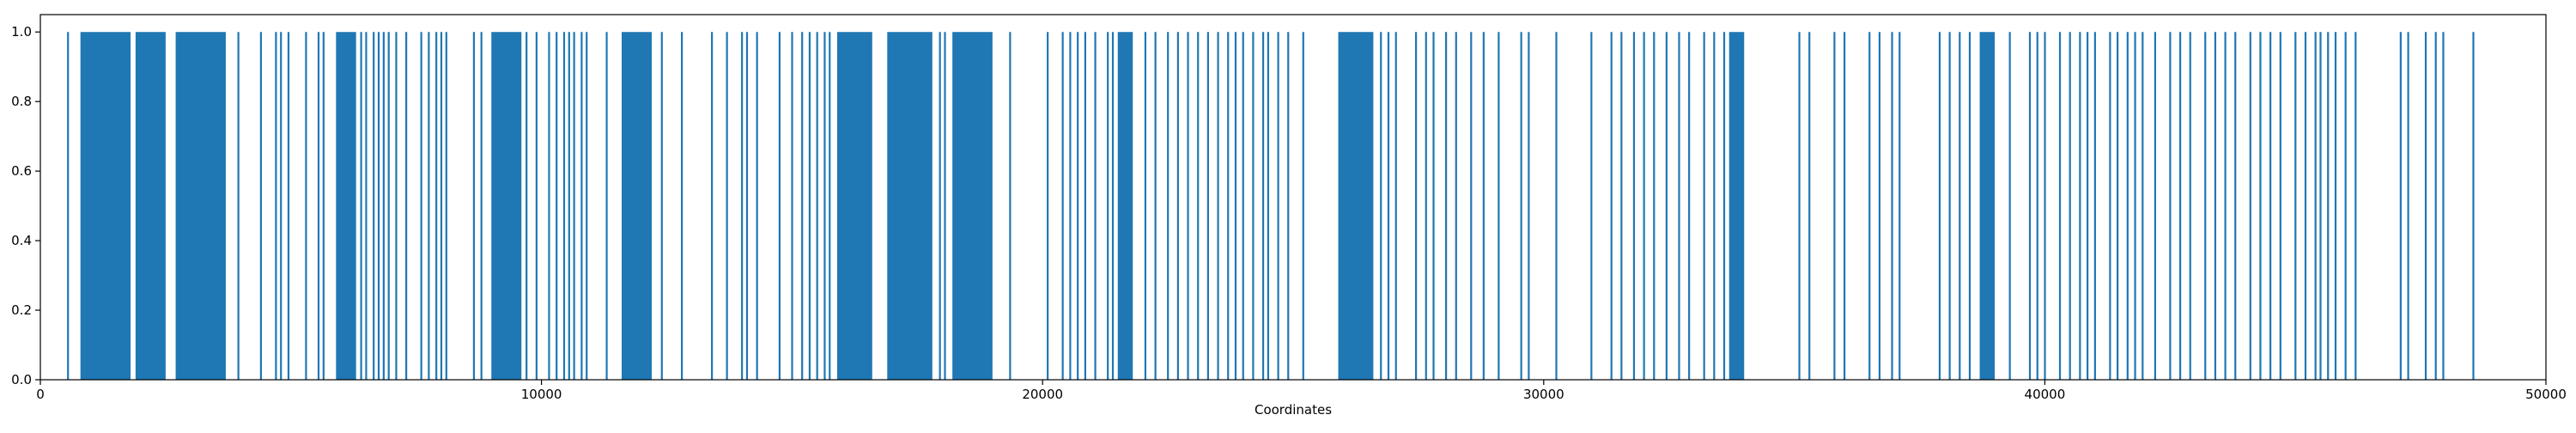  Describe the element at coordinates (21, 101) in the screenshot. I see `y-tick-label: 0.8` at that location.